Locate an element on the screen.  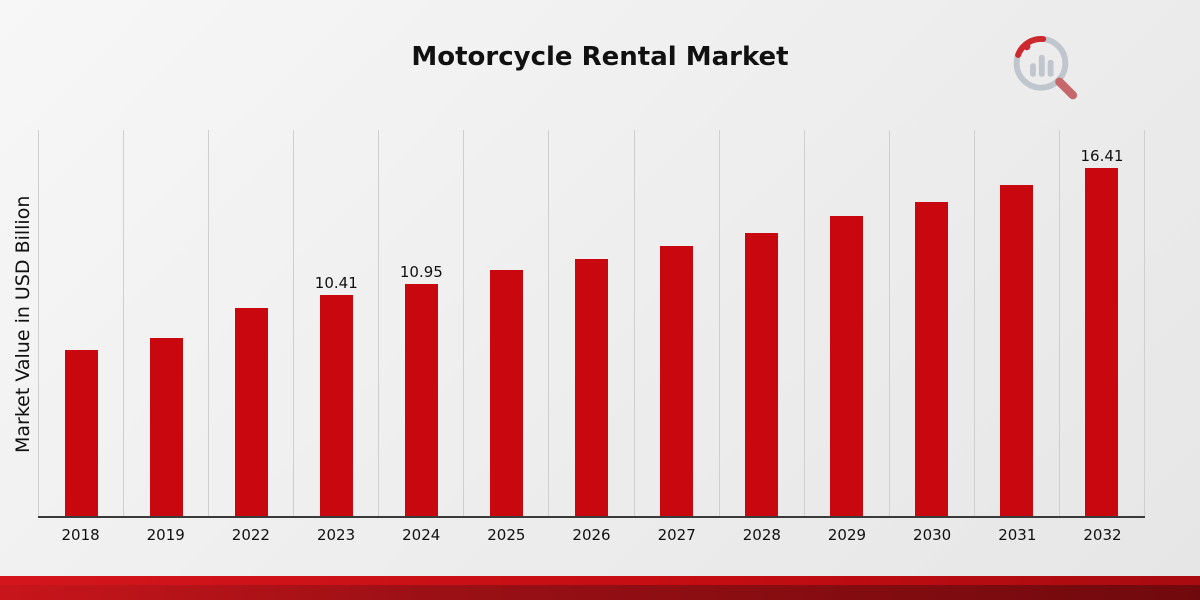
chart-title: Motorcycle Rental Market is located at coordinates (600, 57).